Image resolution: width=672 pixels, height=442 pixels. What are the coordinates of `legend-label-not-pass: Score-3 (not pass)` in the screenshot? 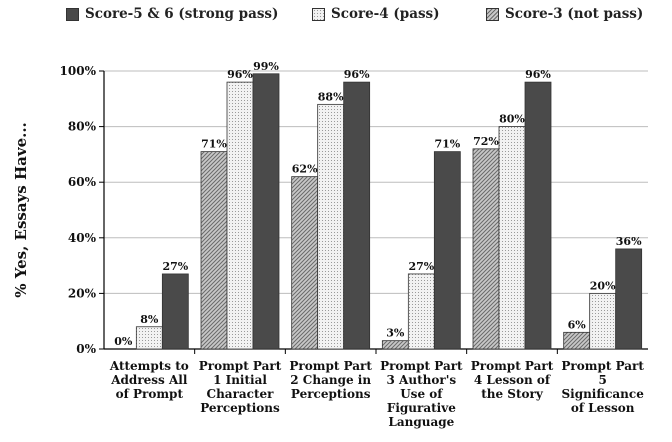 It's located at (574, 14).